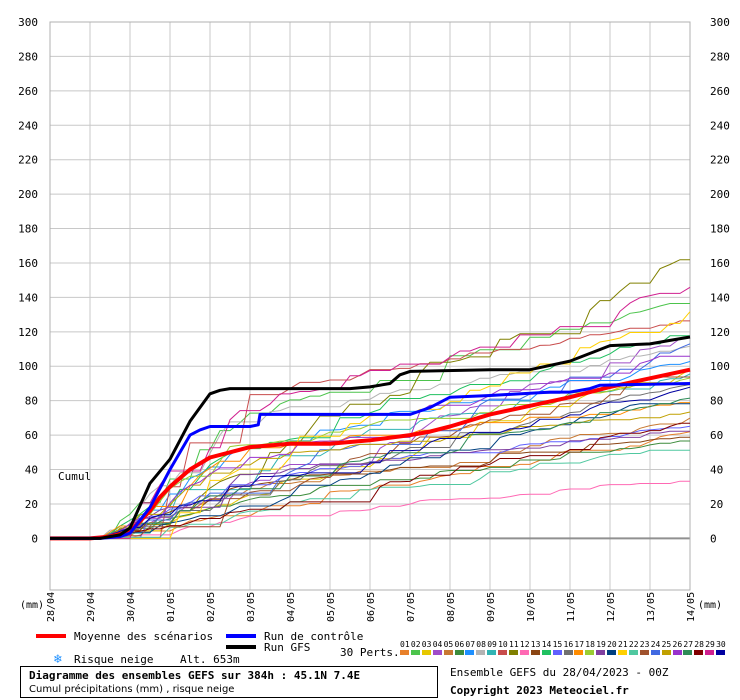 This screenshot has height=700, width=740. Describe the element at coordinates (28, 229) in the screenshot. I see `y-tick-label: 180` at that location.